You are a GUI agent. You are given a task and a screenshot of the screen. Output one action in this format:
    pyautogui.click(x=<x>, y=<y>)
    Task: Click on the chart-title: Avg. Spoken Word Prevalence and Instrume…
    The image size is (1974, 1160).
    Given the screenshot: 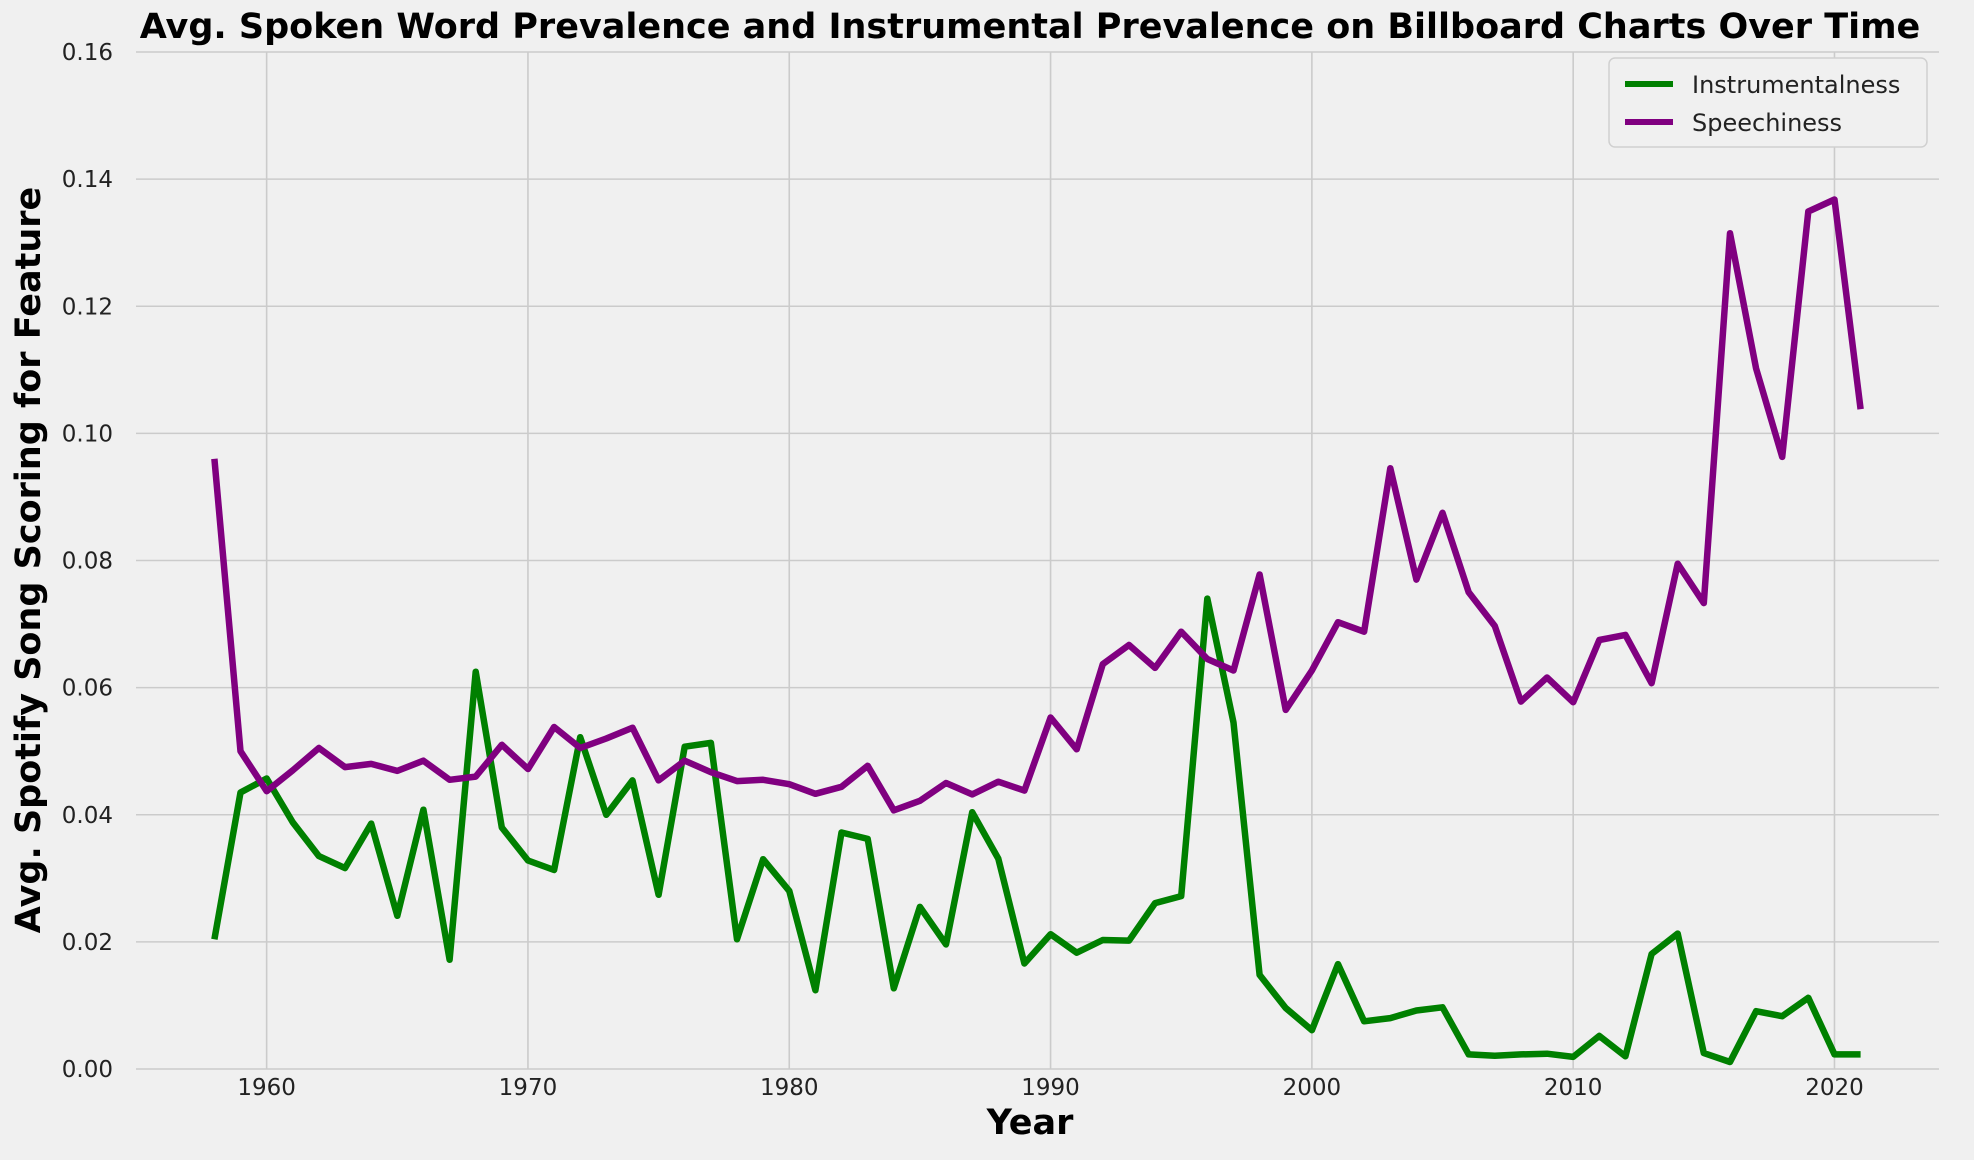 What is the action you would take?
    pyautogui.click(x=1030, y=27)
    